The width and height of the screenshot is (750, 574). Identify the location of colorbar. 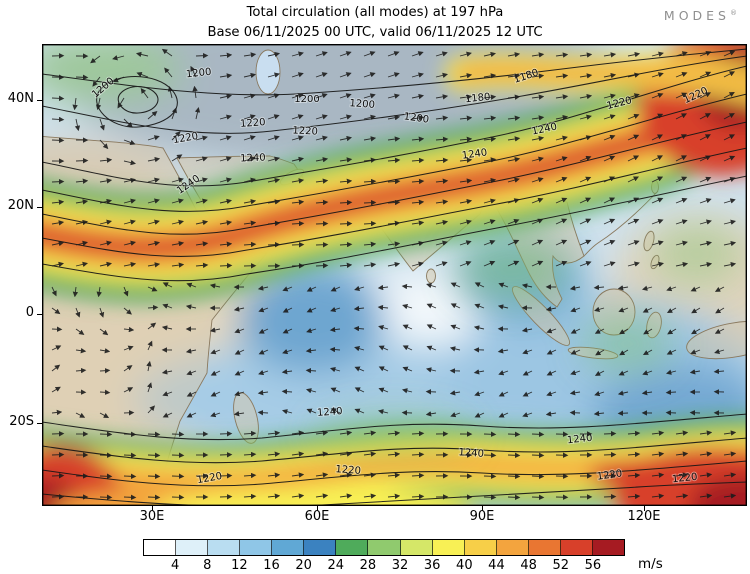
(384, 547).